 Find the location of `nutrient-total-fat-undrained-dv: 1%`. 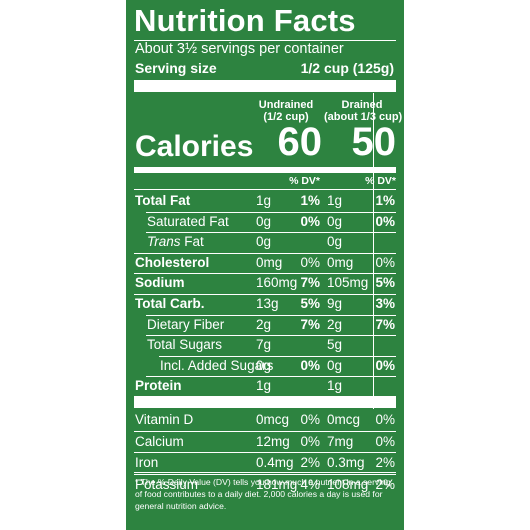

nutrient-total-fat-undrained-dv: 1% is located at coordinates (310, 200).